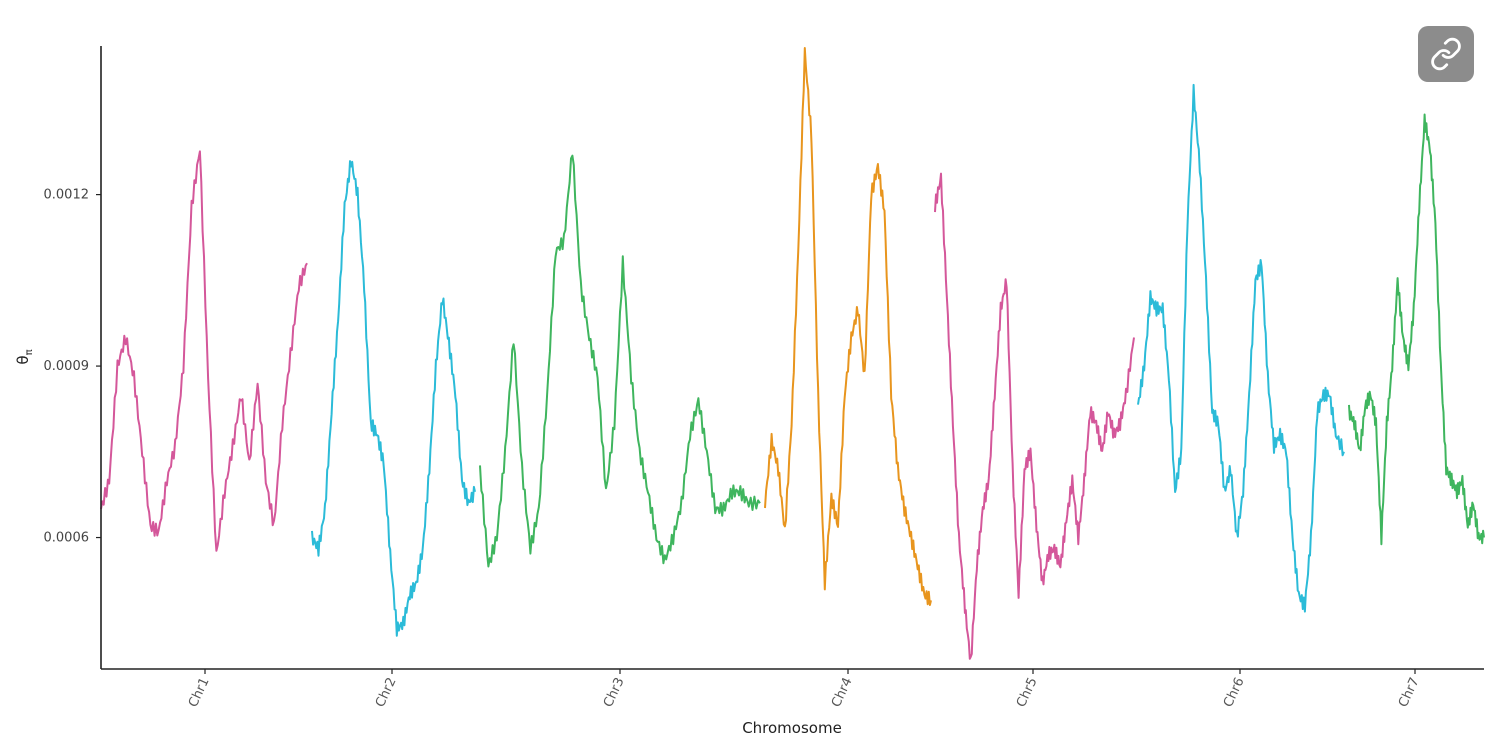  Describe the element at coordinates (1416, 329) in the screenshot. I see `series-line-chr7` at that location.